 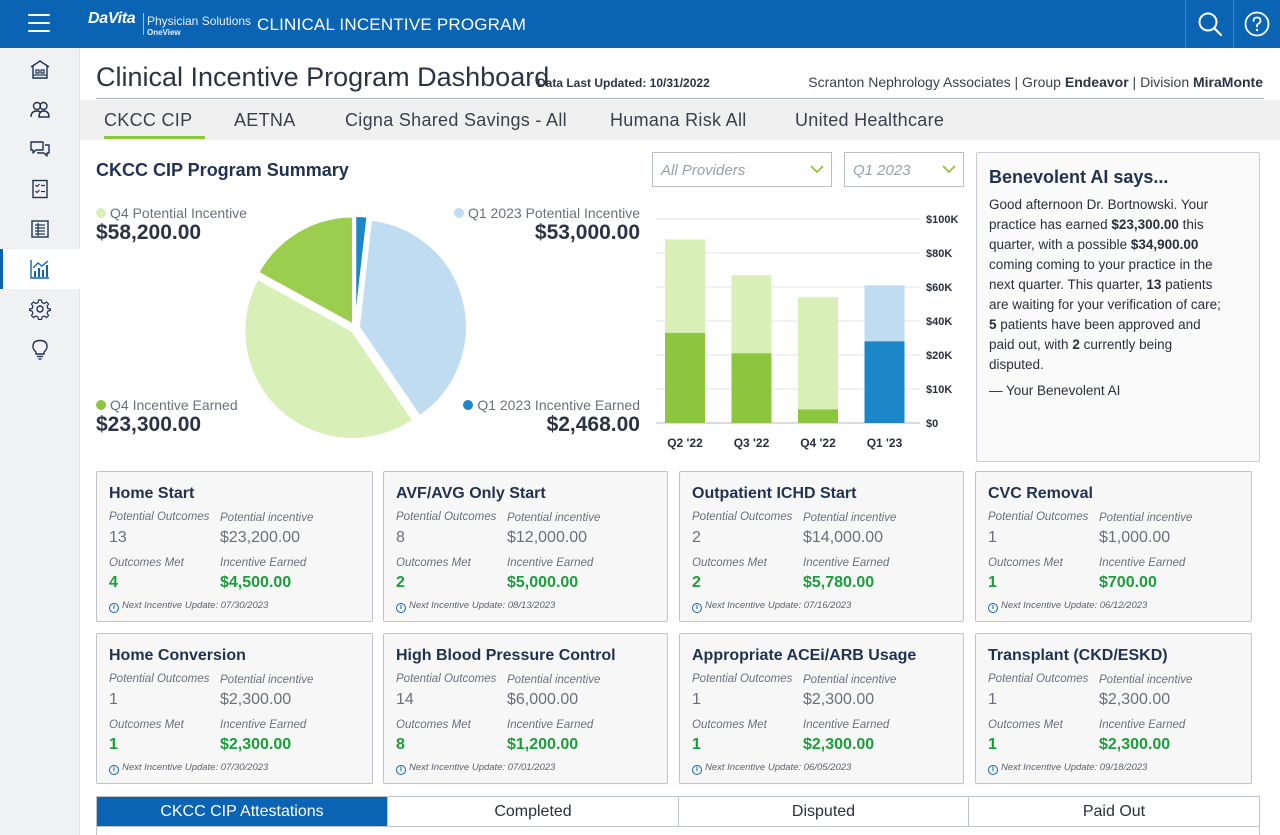 I want to click on chevron-down-icon, so click(x=949, y=169).